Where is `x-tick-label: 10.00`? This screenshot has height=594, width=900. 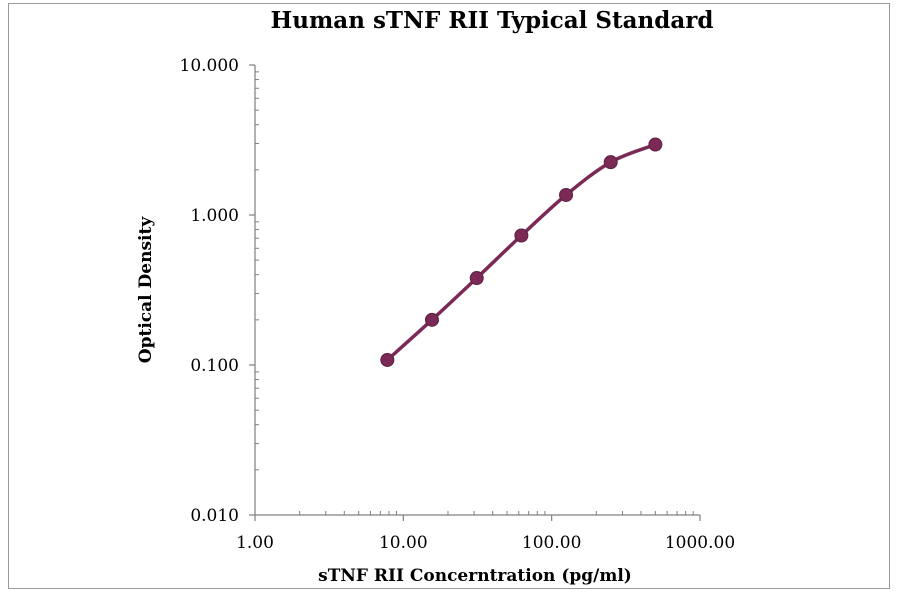
x-tick-label: 10.00 is located at coordinates (403, 543).